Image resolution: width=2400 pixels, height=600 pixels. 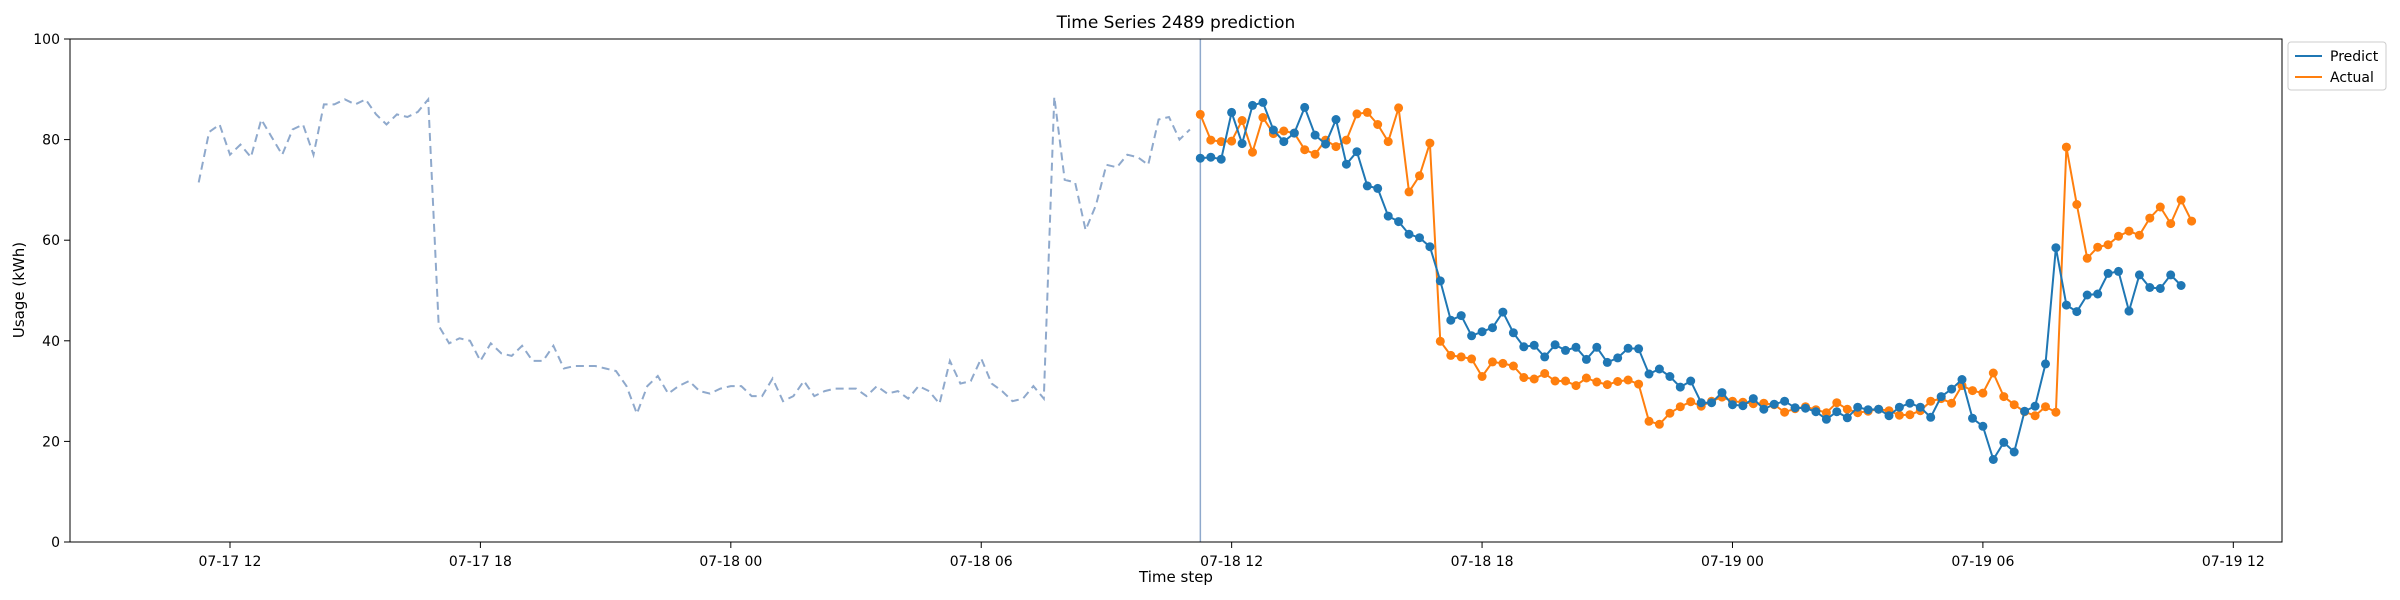 What do you see at coordinates (19, 290) in the screenshot?
I see `y-axis-label: Usage (kWh)` at bounding box center [19, 290].